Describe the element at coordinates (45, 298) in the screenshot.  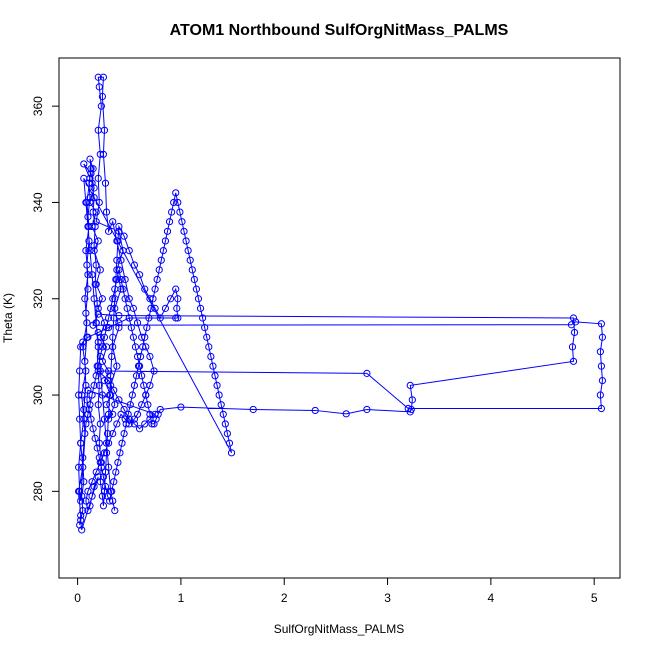
I see `y-axis: 280 300 320 340 360` at that location.